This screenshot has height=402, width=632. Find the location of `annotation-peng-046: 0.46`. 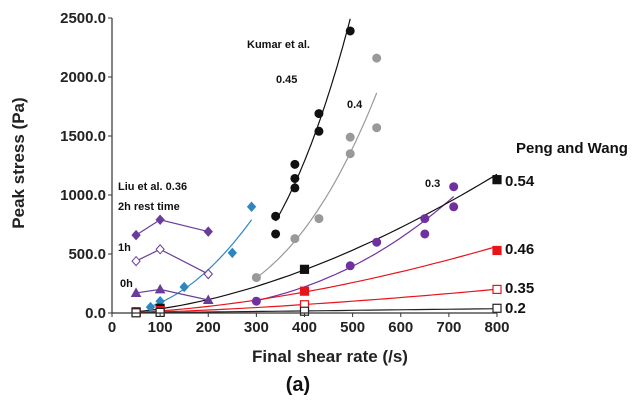

annotation-peng-046: 0.46 is located at coordinates (519, 249).